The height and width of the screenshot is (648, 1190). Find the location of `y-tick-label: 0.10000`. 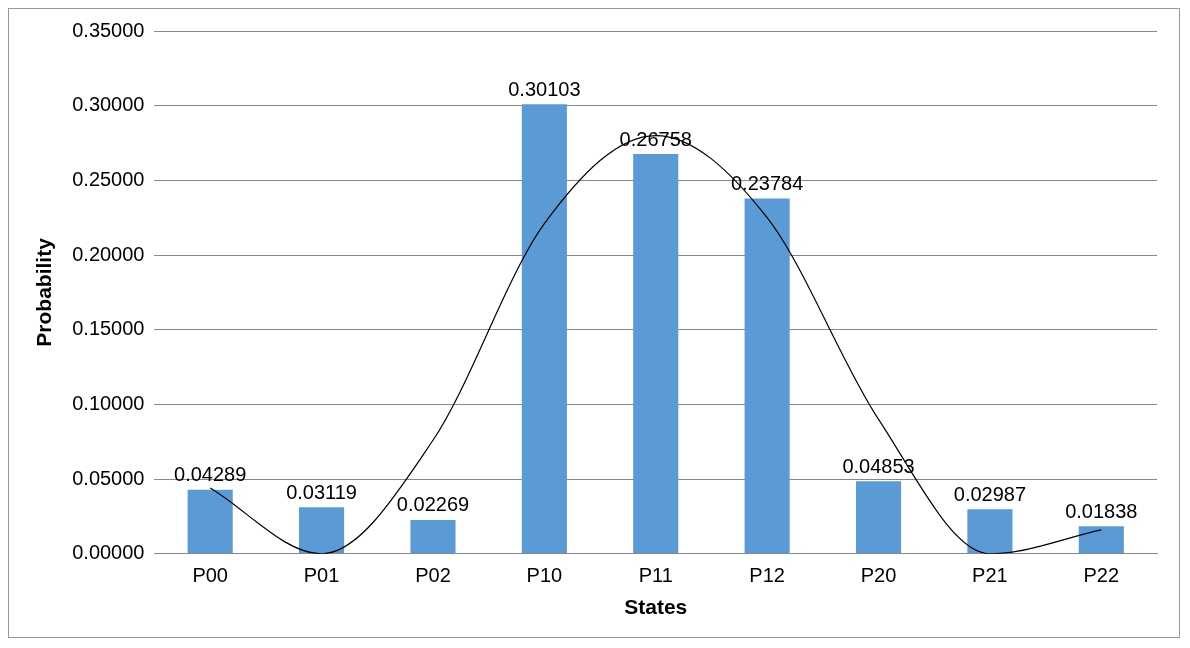

y-tick-label: 0.10000 is located at coordinates (108, 402).